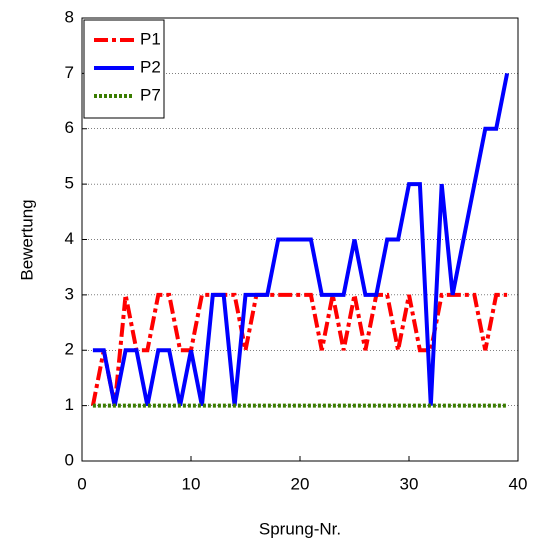 The height and width of the screenshot is (544, 540). What do you see at coordinates (69, 404) in the screenshot?
I see `y-tick-label: 1` at bounding box center [69, 404].